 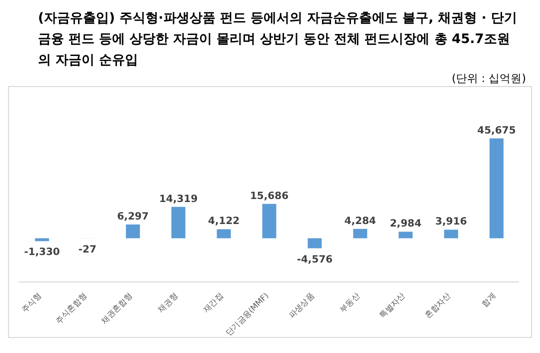 What do you see at coordinates (496, 130) in the screenshot?
I see `data-label: 45,675` at bounding box center [496, 130].